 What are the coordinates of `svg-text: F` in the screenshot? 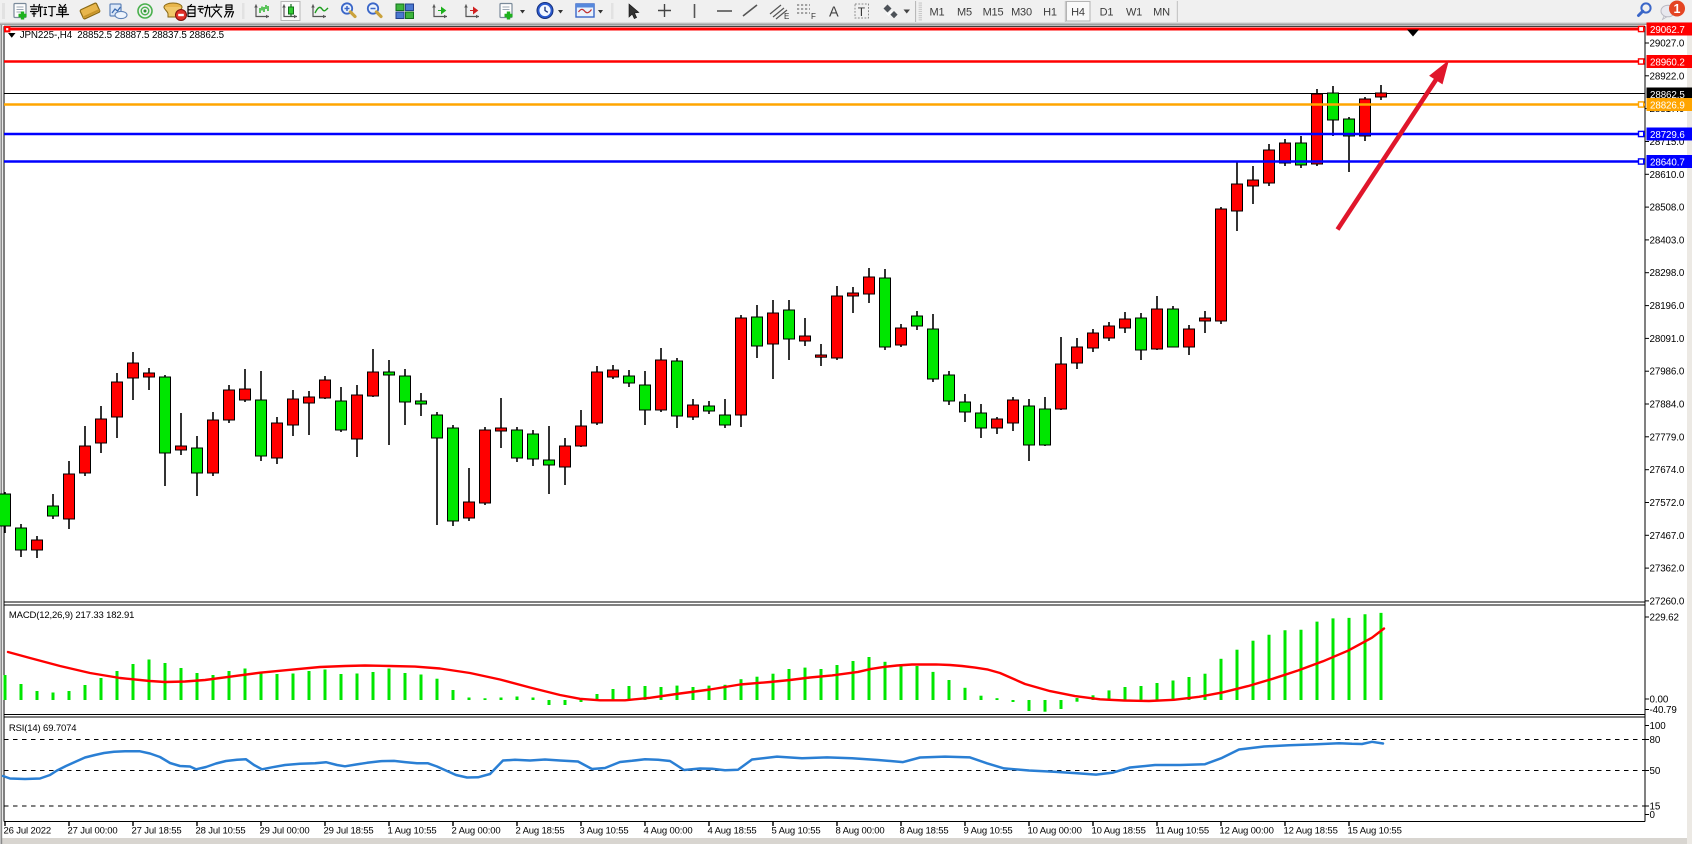 It's located at (813, 16).